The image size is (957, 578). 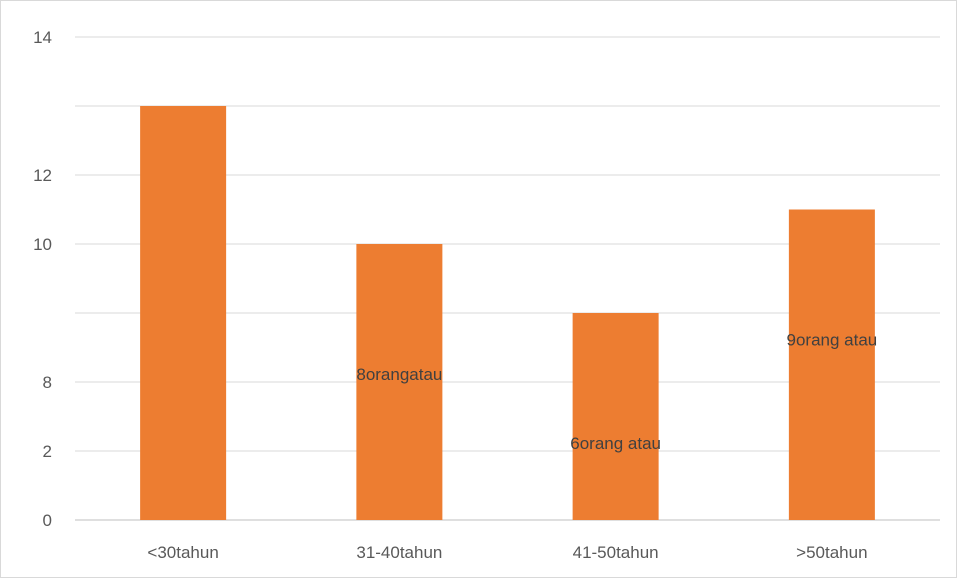 I want to click on x-tick-label: <30tahun, so click(x=182, y=552).